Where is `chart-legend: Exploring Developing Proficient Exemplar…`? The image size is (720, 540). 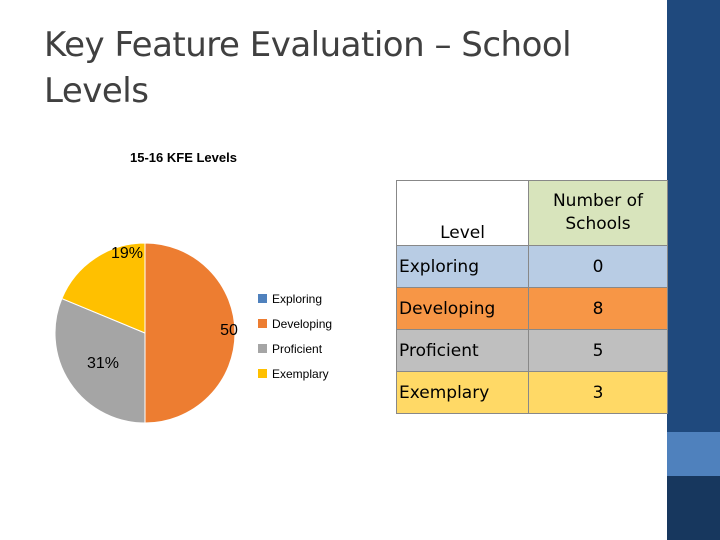 chart-legend: Exploring Developing Proficient Exemplar… is located at coordinates (295, 336).